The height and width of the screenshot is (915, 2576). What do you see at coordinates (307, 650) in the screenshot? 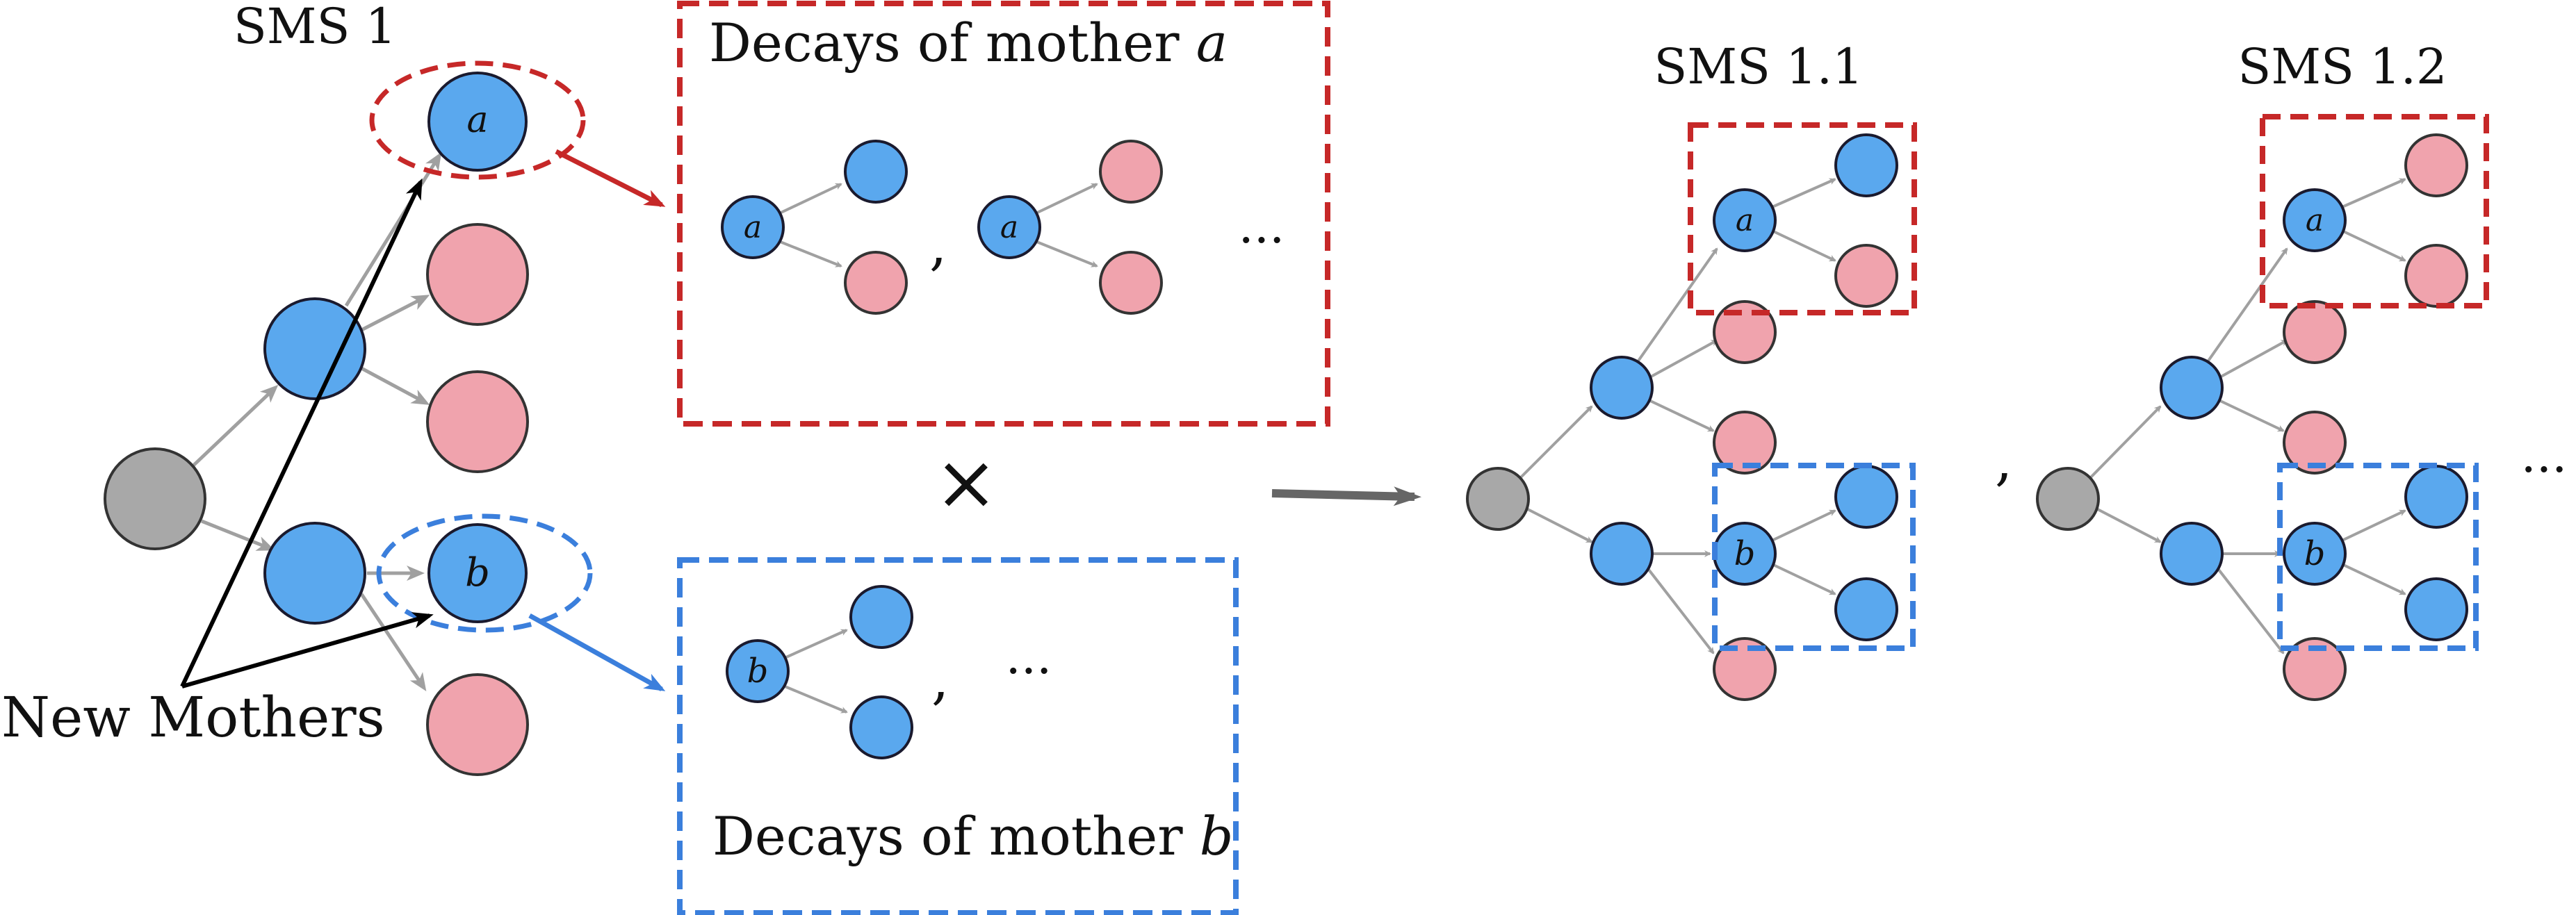
I see `new-mothers-arrow-b` at bounding box center [307, 650].